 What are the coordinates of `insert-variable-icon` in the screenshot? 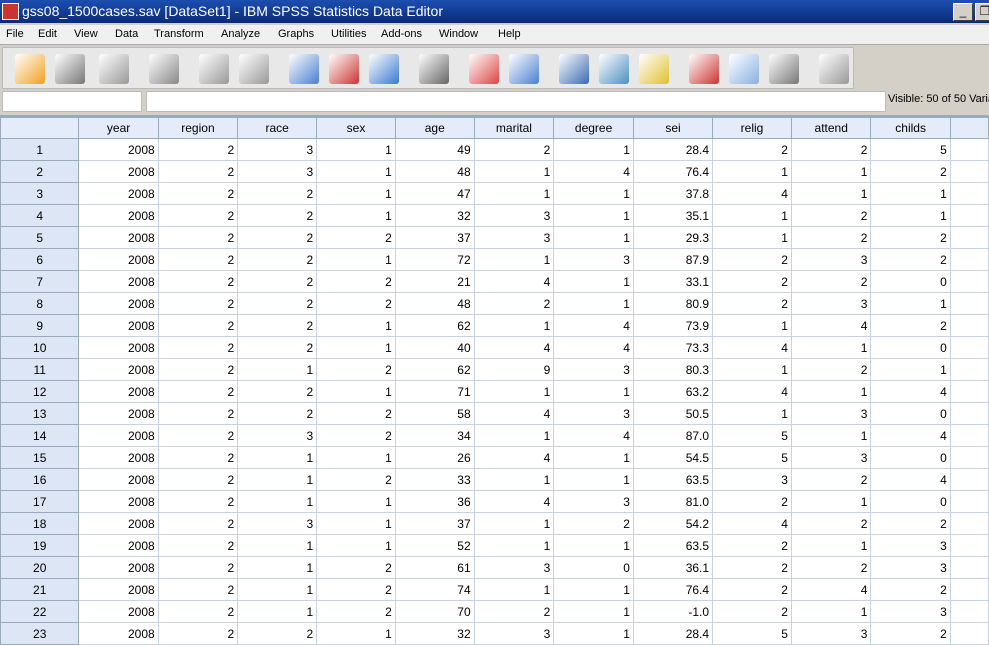 It's located at (524, 69).